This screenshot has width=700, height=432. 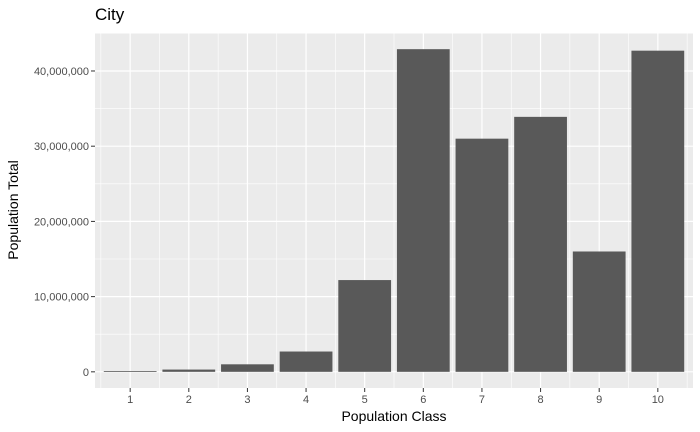 I want to click on x-tick-label: 5, so click(x=365, y=400).